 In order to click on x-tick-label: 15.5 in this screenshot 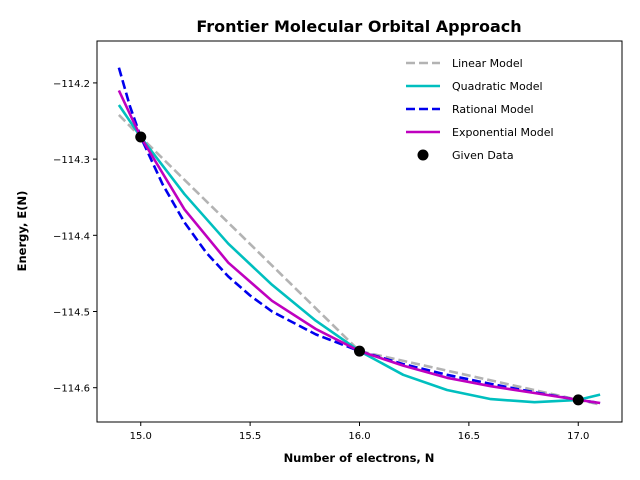, I will do `click(250, 436)`.